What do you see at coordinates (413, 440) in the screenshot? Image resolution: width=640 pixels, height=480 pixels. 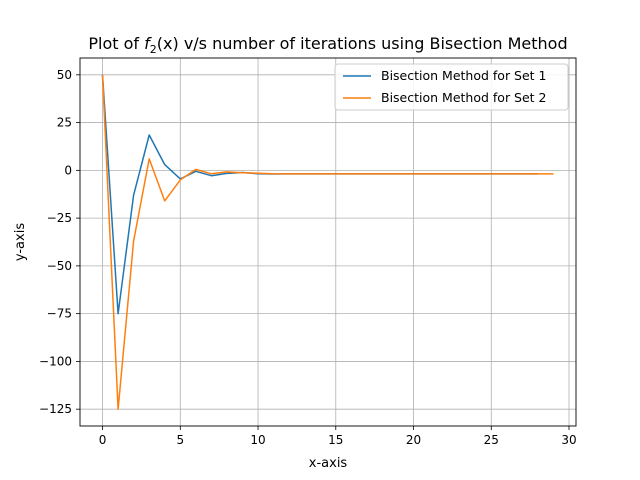 I see `x-tick-label: 20` at bounding box center [413, 440].